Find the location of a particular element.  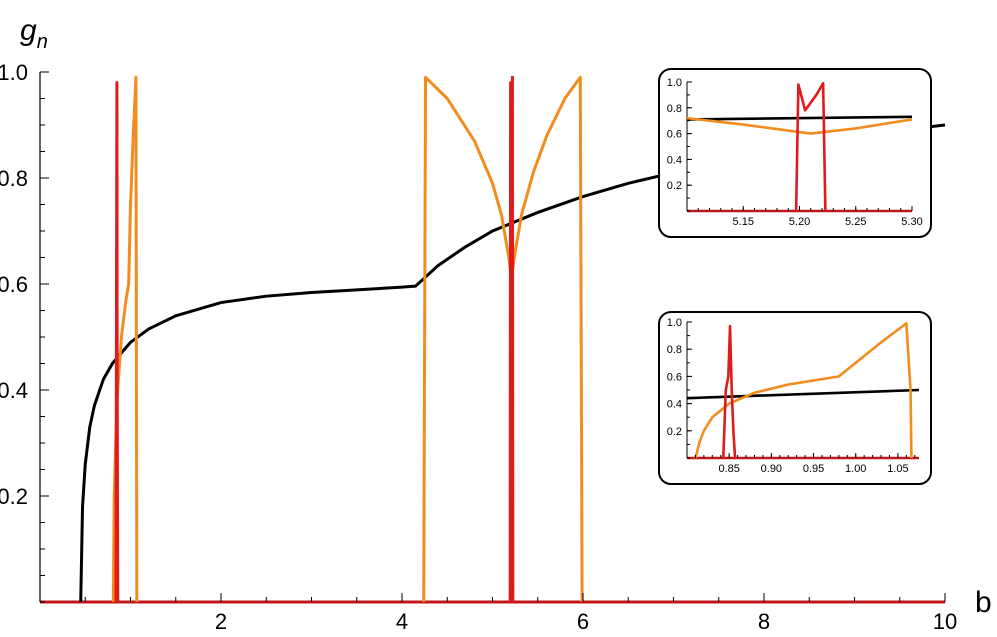

inset-top-y-tick-label: 1.0 is located at coordinates (674, 83).